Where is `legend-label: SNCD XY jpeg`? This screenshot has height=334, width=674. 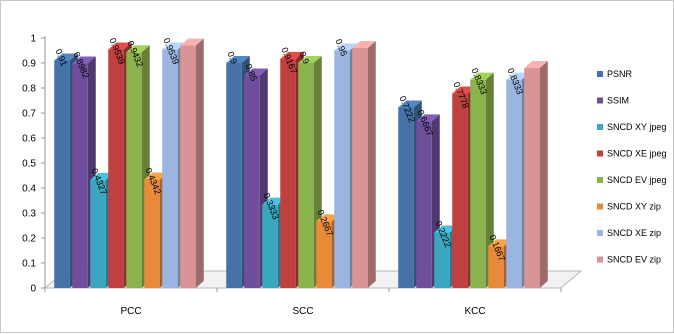 legend-label: SNCD XY jpeg is located at coordinates (636, 127).